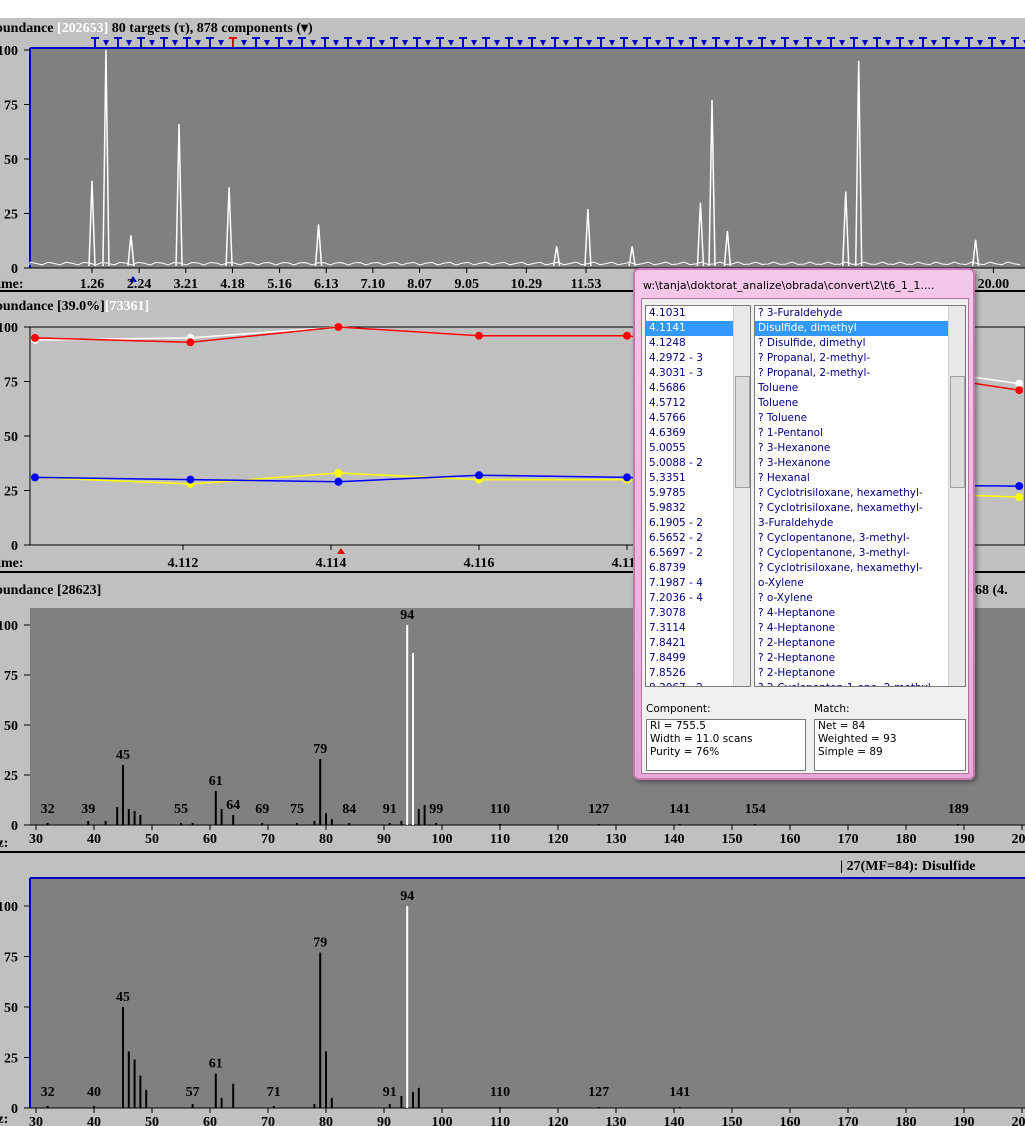 Image resolution: width=1025 pixels, height=1126 pixels. Describe the element at coordinates (667, 673) in the screenshot. I see `list-item: 7.8526` at that location.